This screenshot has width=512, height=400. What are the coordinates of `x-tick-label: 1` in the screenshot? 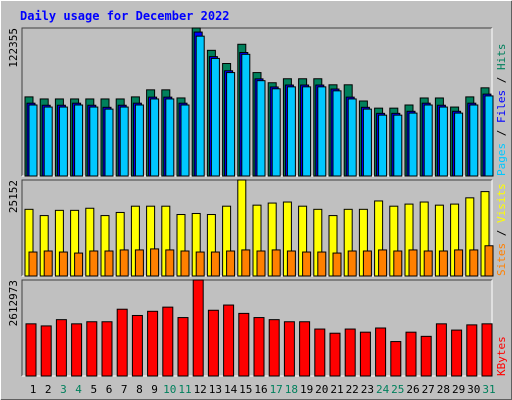 It's located at (33, 389).